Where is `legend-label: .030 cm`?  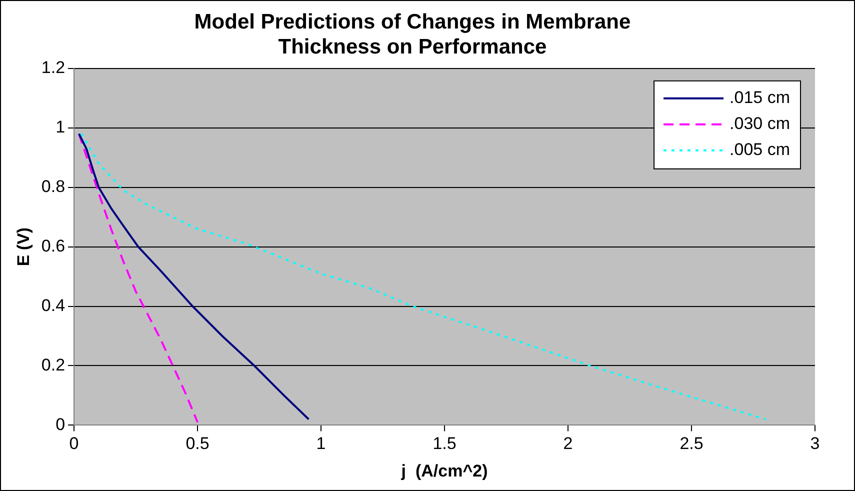
legend-label: .030 cm is located at coordinates (760, 124).